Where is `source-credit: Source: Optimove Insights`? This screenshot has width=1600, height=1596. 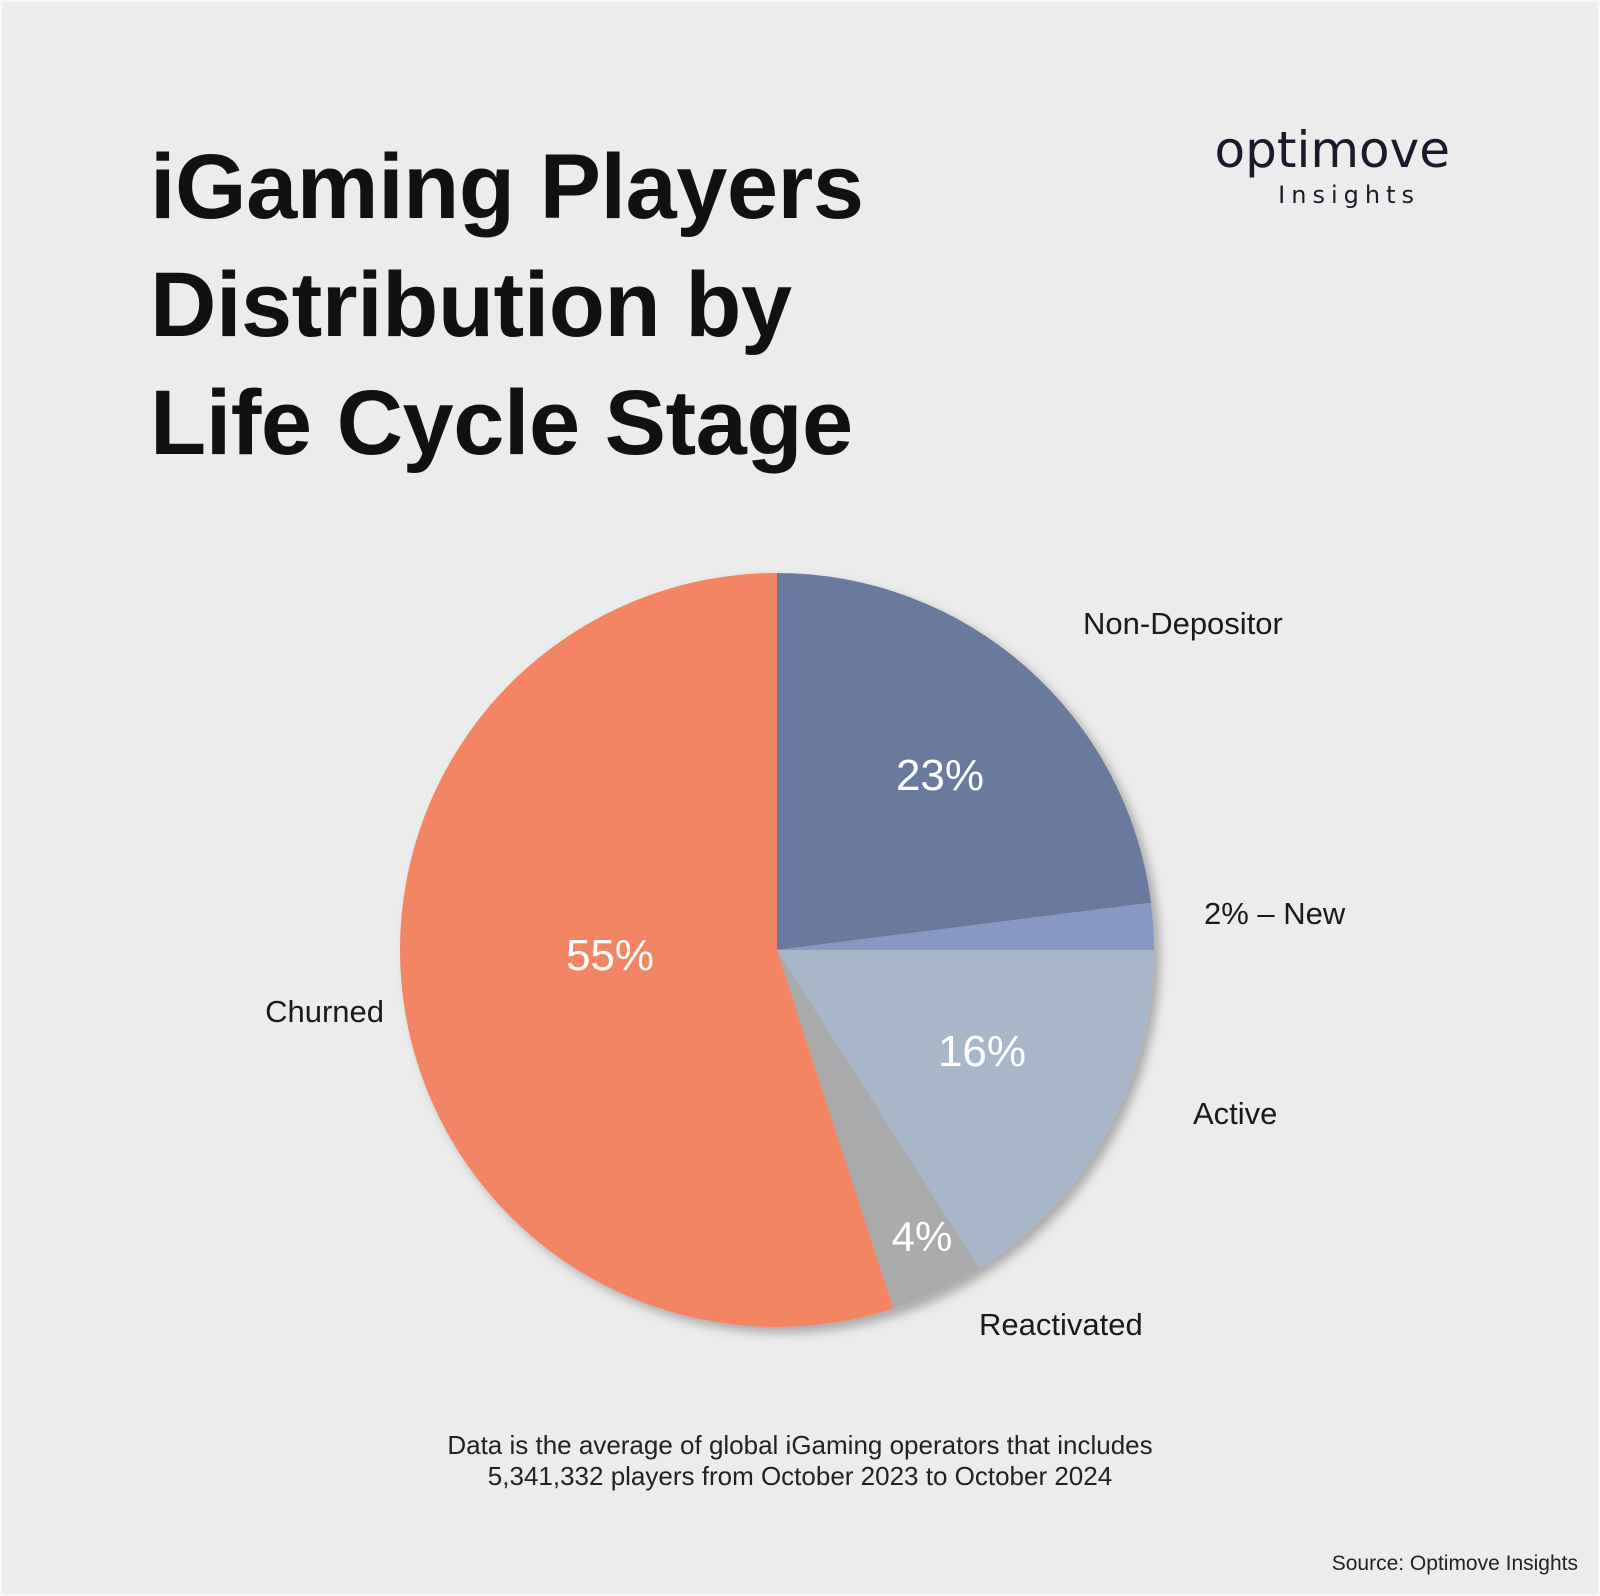 source-credit: Source: Optimove Insights is located at coordinates (1454, 1563).